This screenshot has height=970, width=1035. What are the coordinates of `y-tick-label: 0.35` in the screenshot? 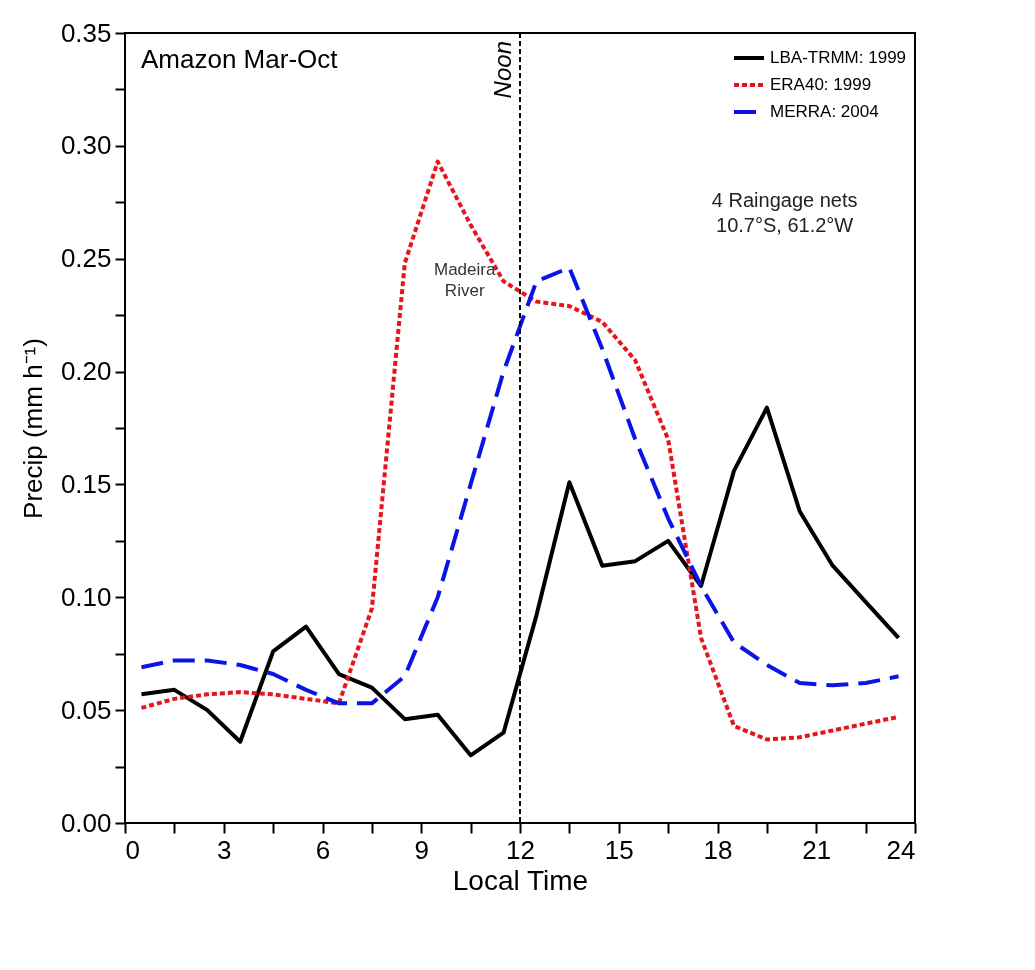 It's located at (86, 32).